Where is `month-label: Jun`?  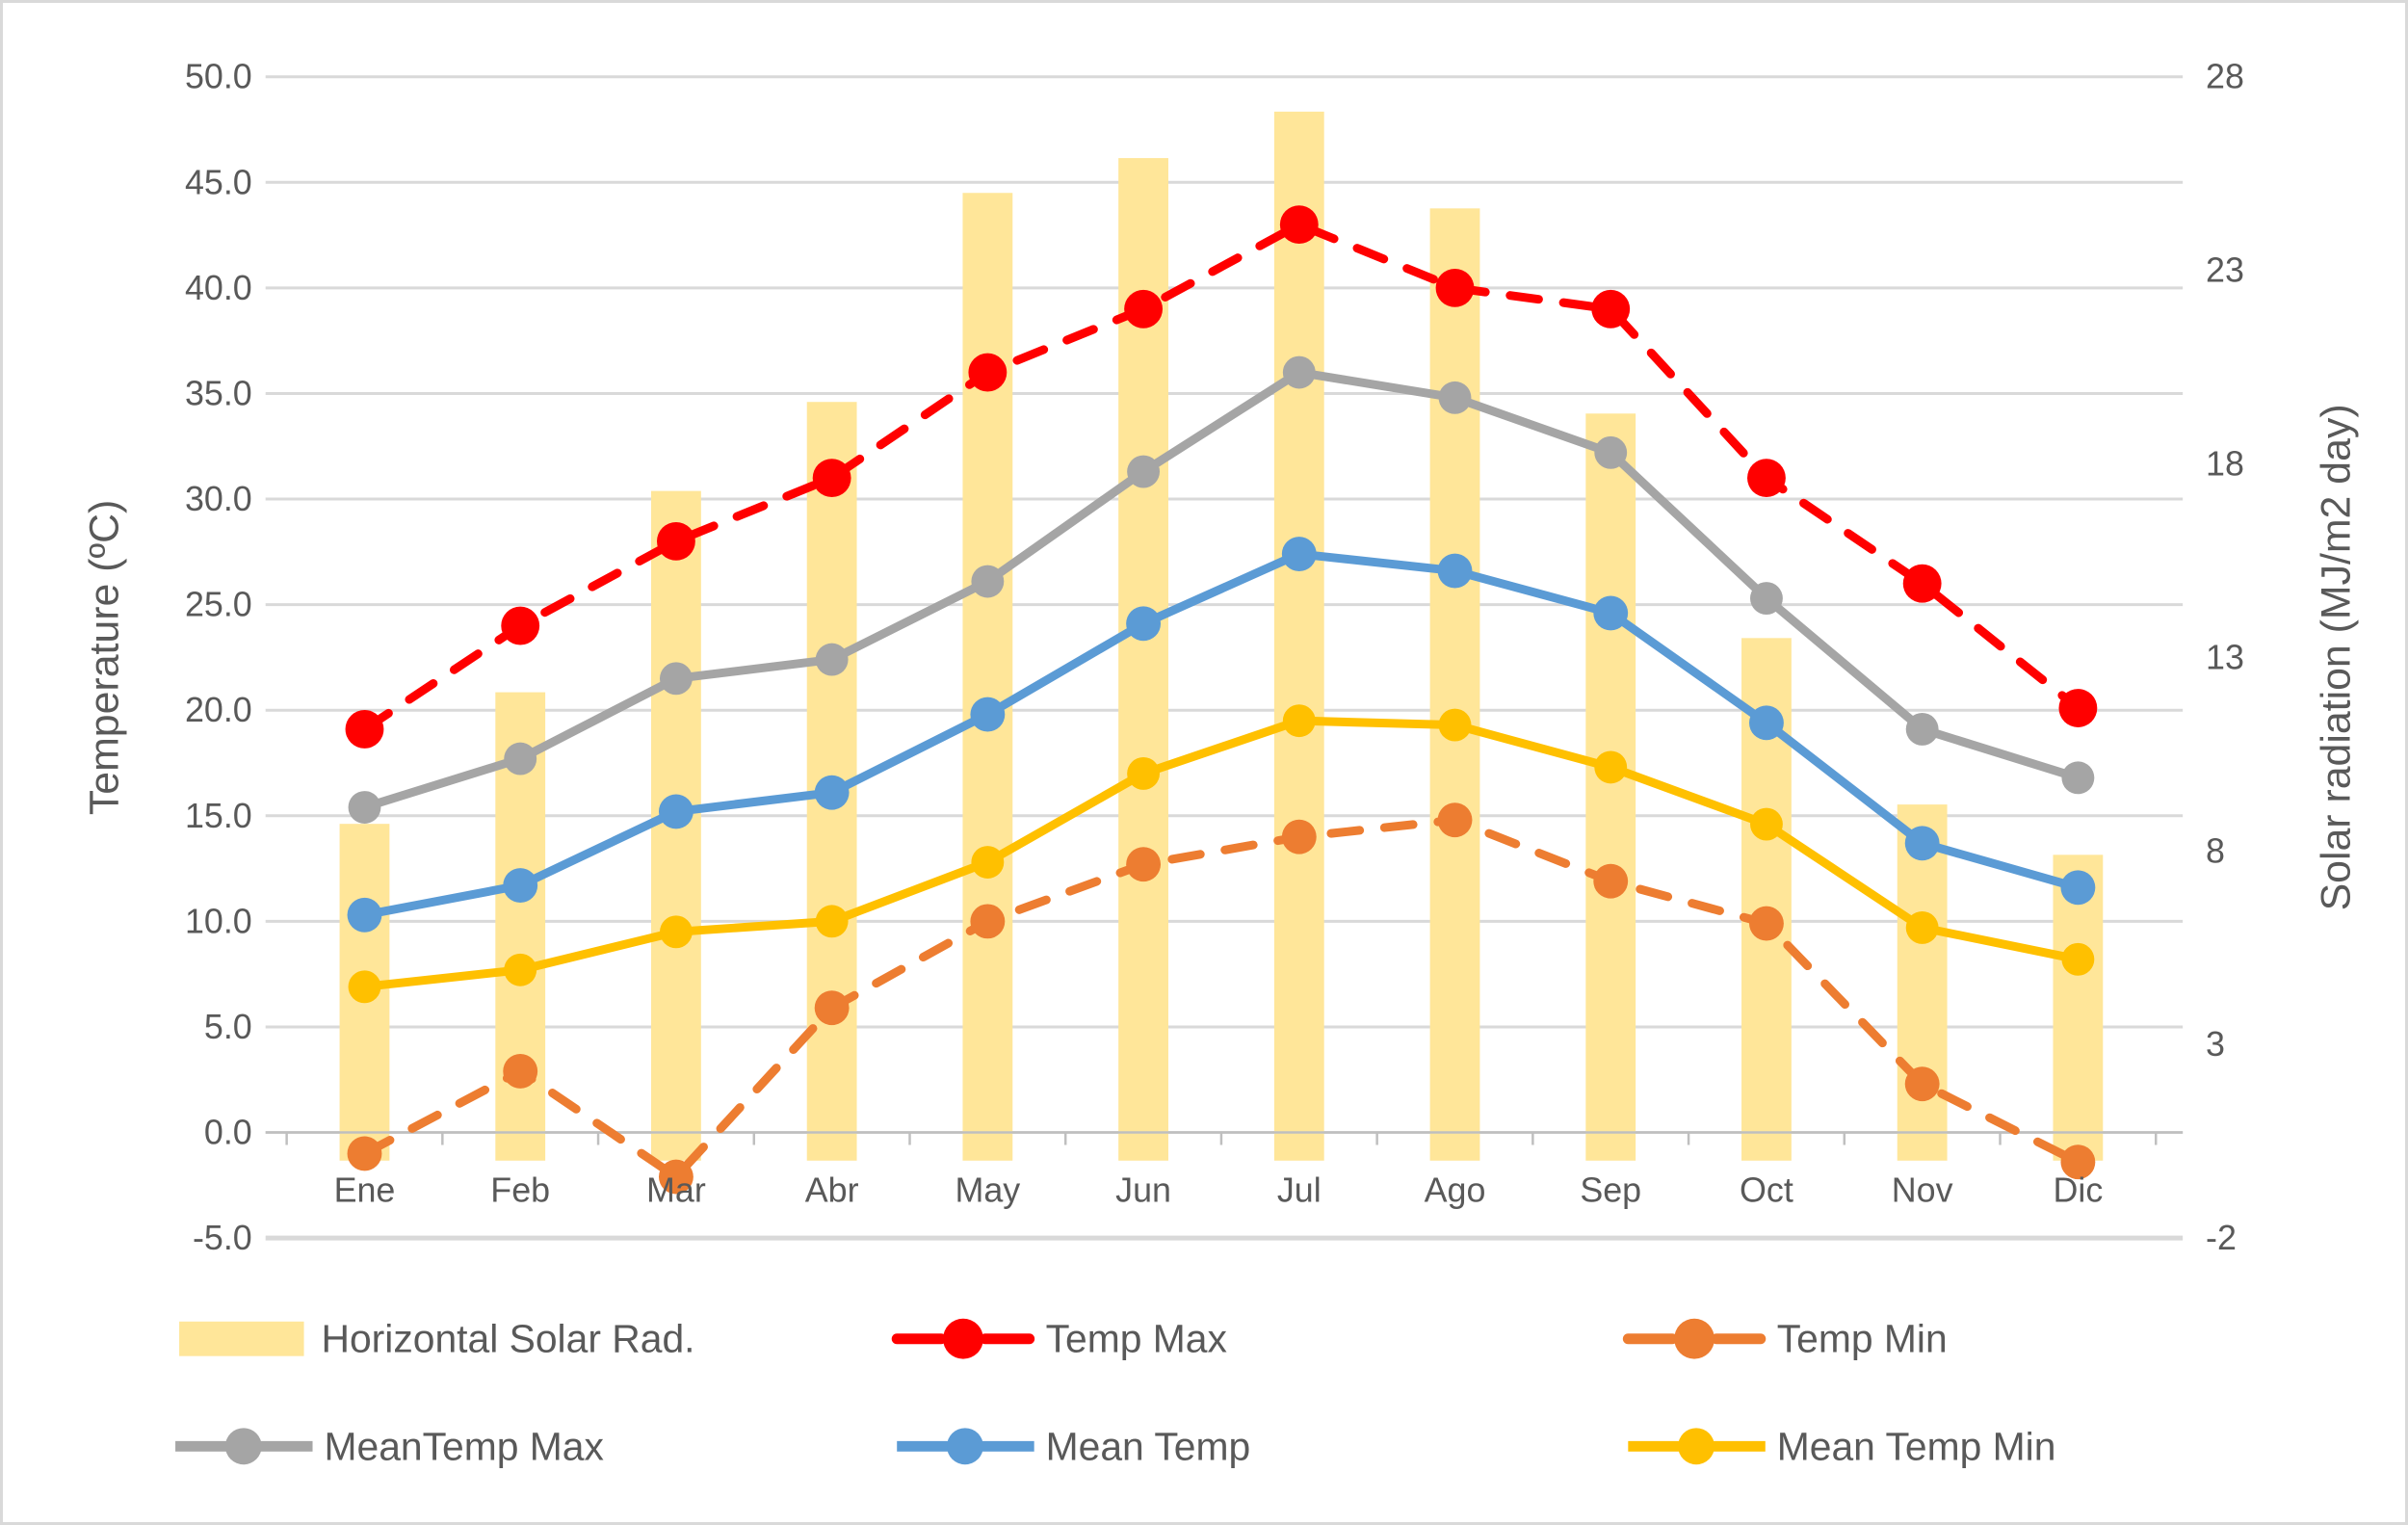
month-label: Jun is located at coordinates (1143, 1189).